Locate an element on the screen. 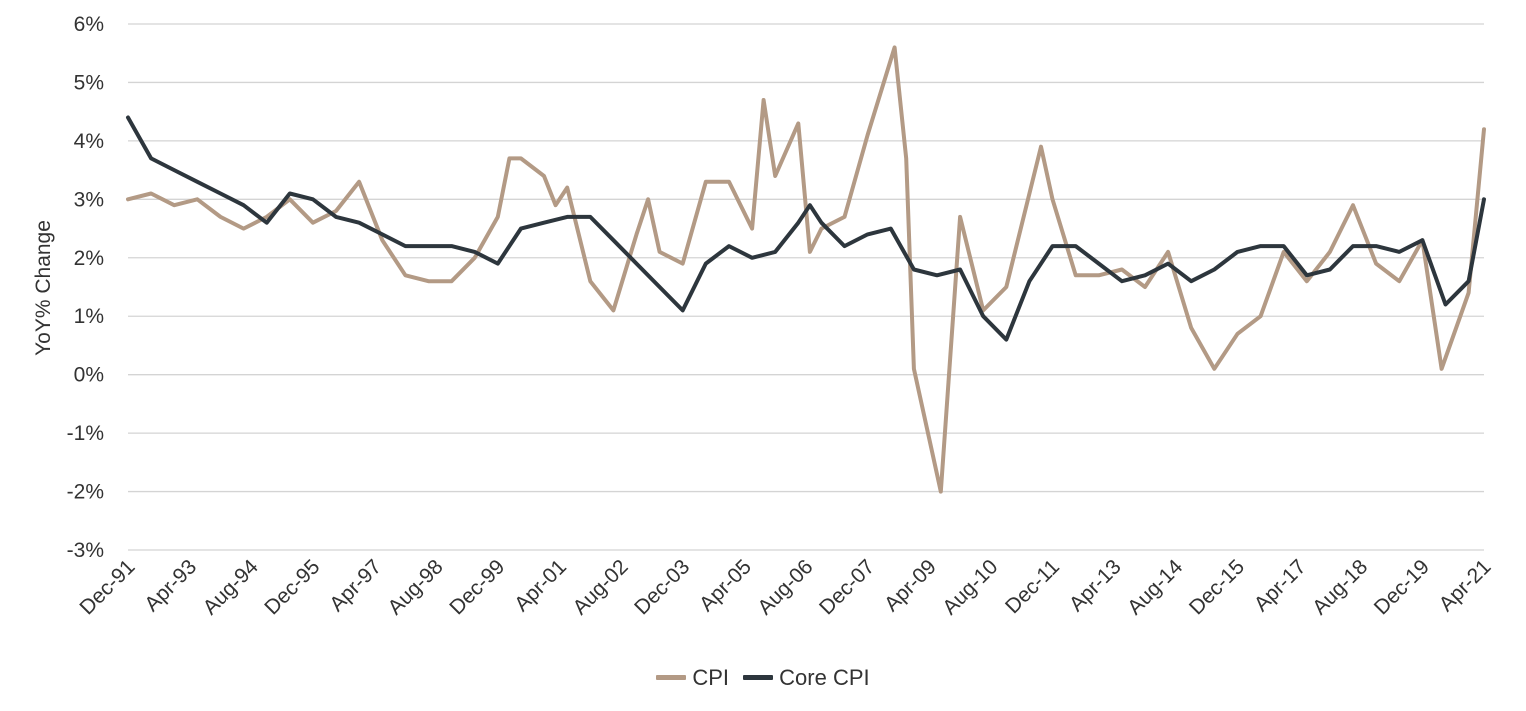 The height and width of the screenshot is (711, 1526). y-tick-label: 0% is located at coordinates (89, 375).